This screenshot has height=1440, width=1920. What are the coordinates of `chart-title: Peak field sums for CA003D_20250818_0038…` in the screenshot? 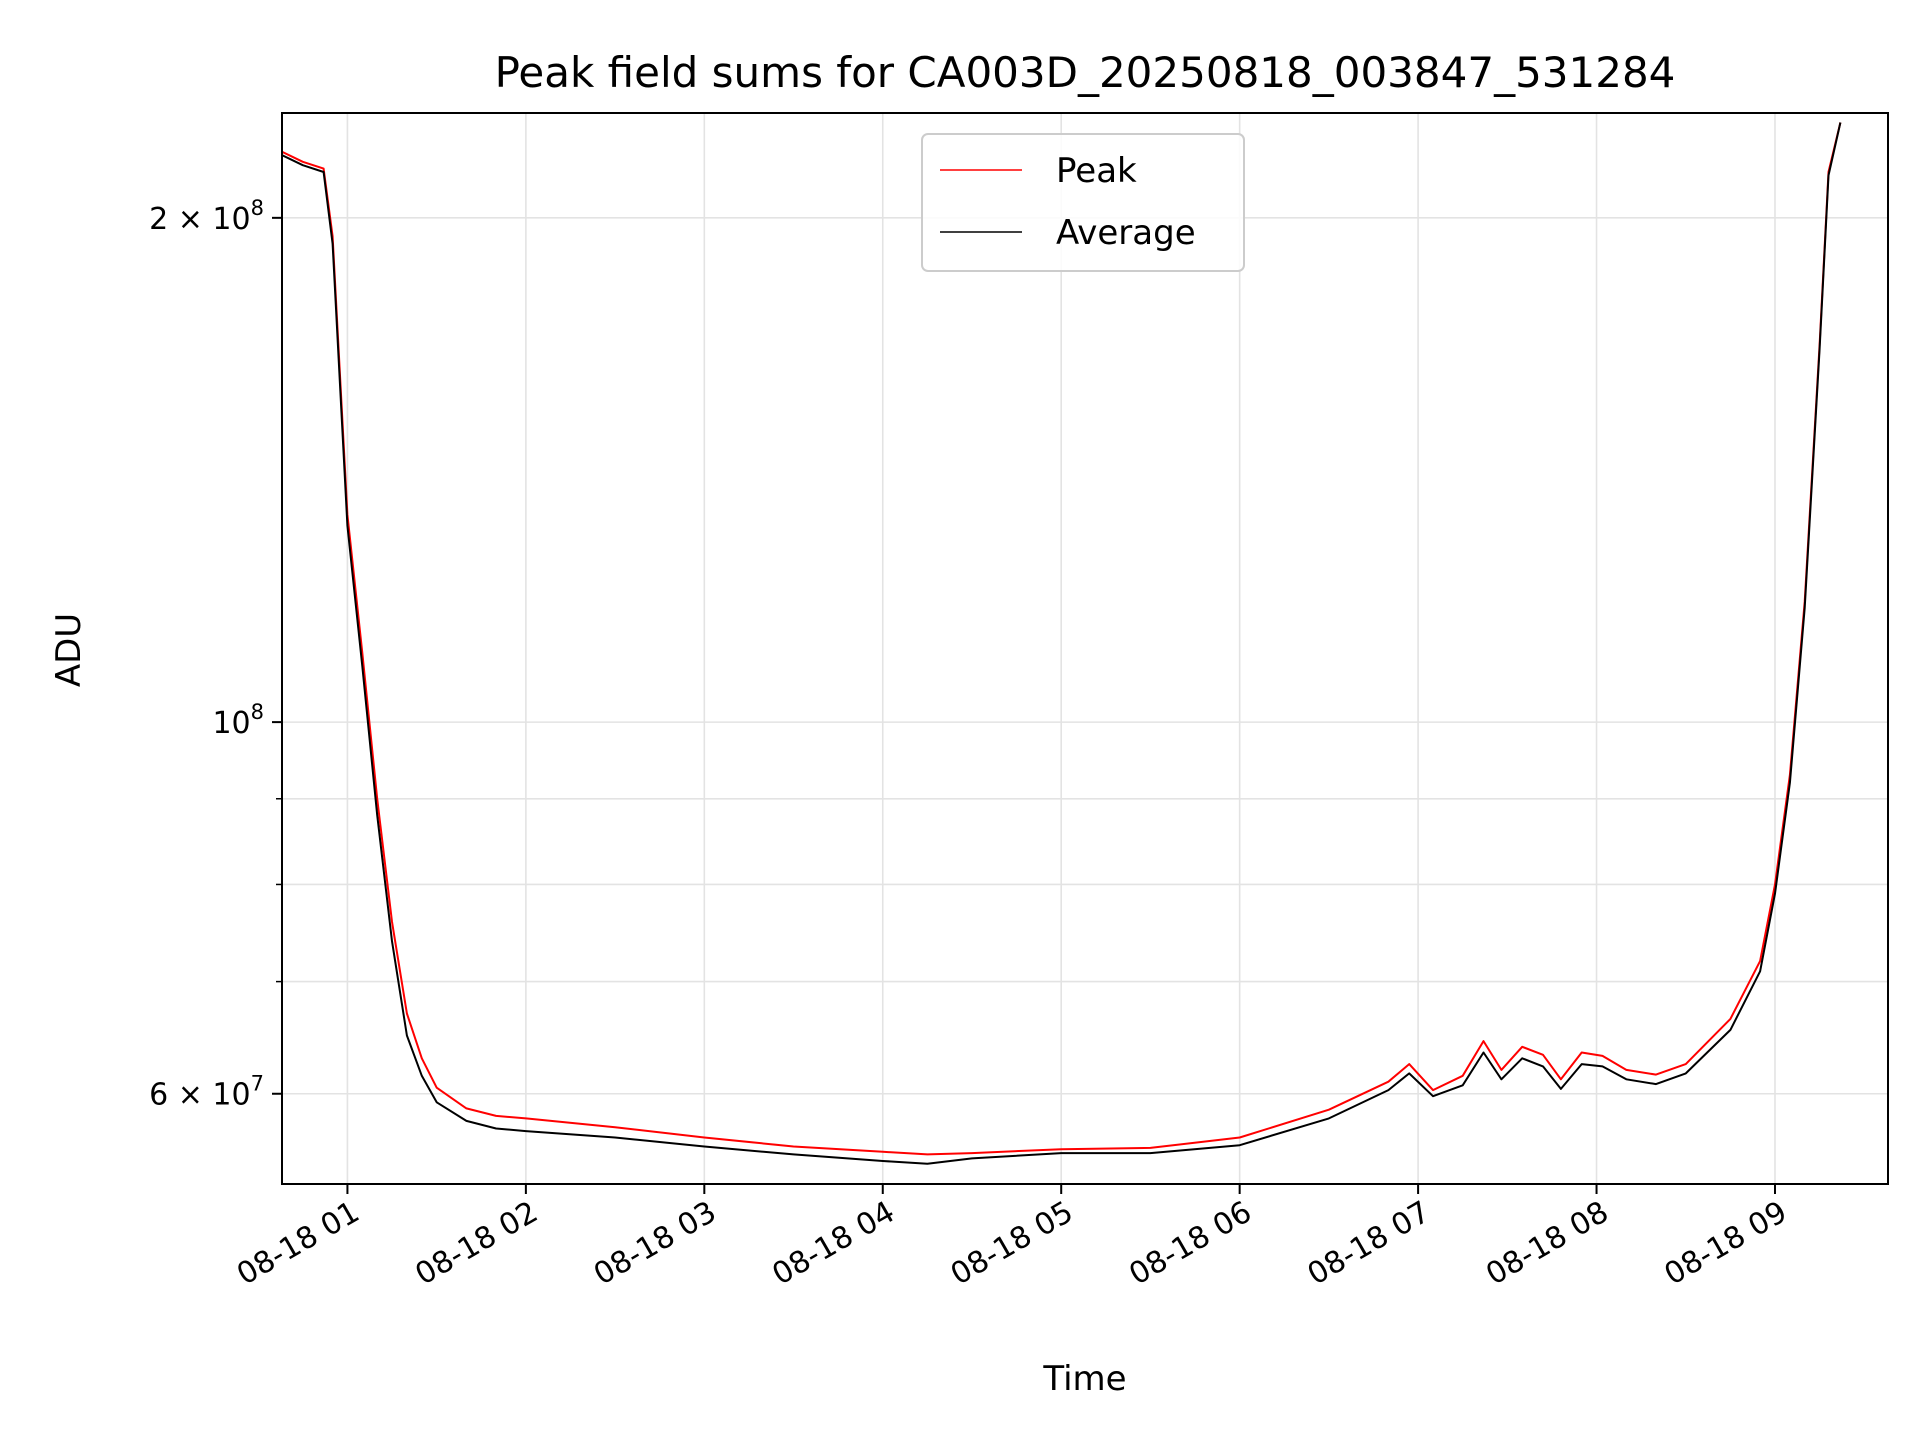 It's located at (1085, 72).